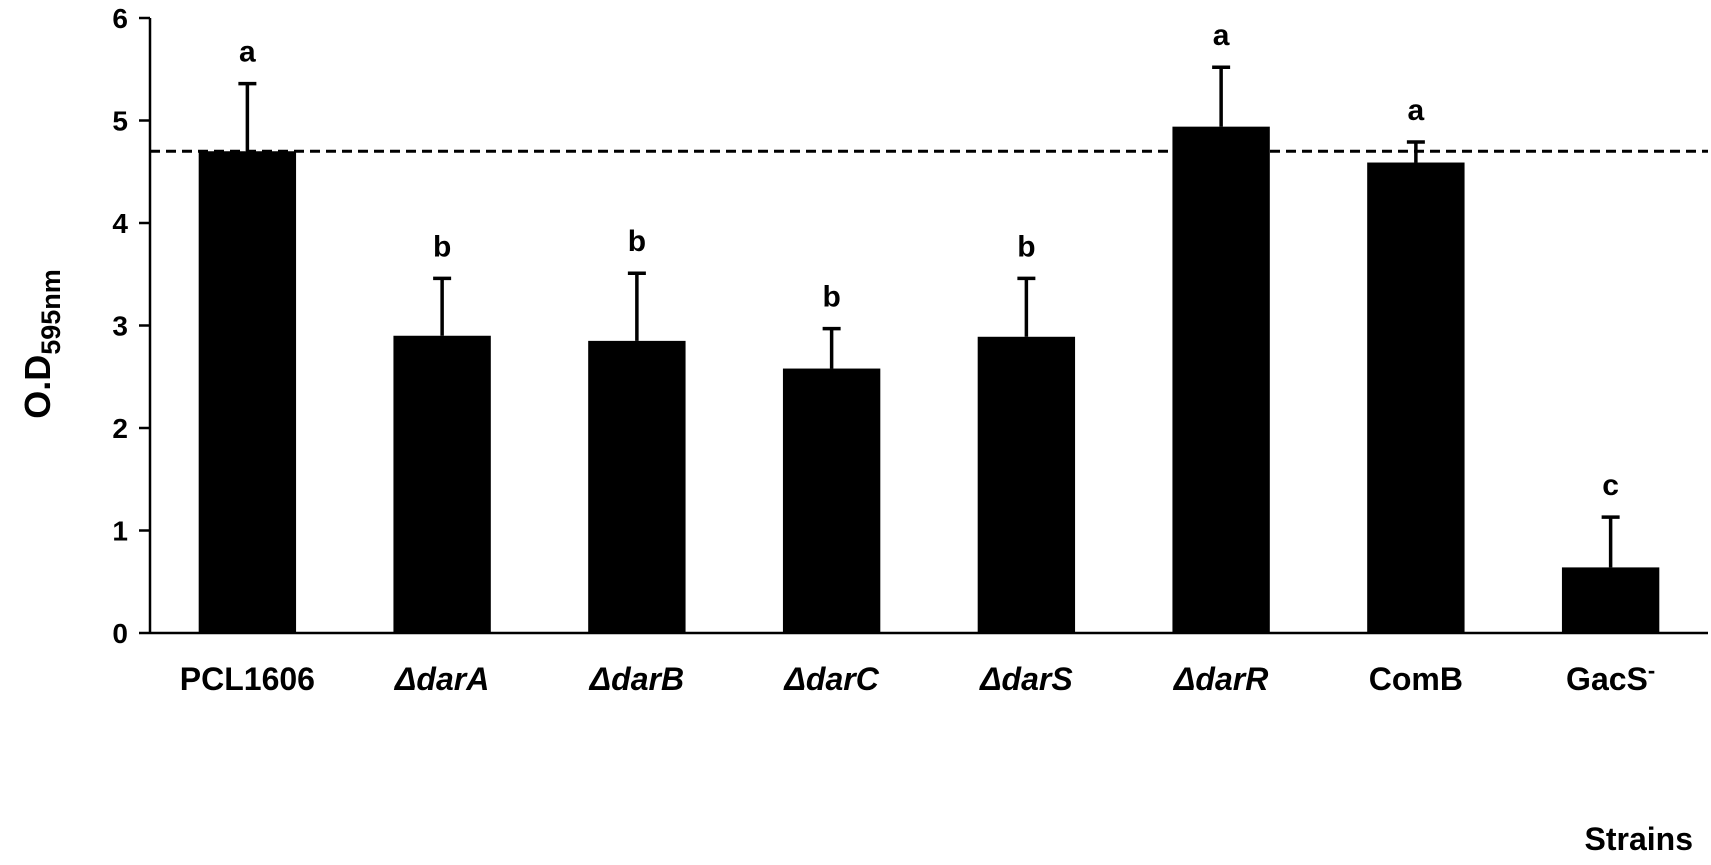  What do you see at coordinates (636, 679) in the screenshot?
I see `x-tick-label: ΔdarB` at bounding box center [636, 679].